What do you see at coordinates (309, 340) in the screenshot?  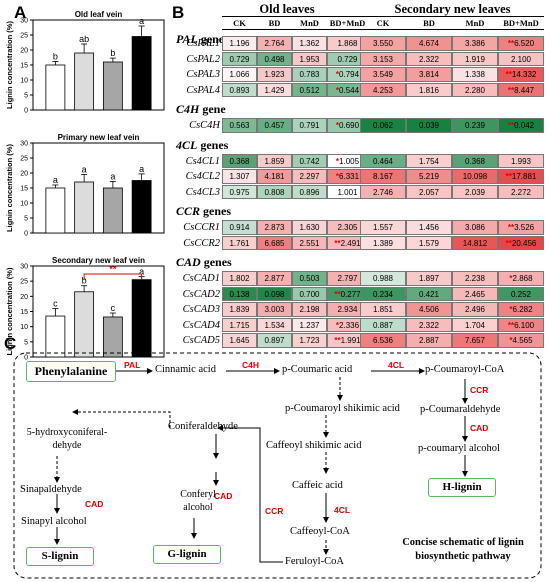 I see `old-cell: 1.723` at bounding box center [309, 340].